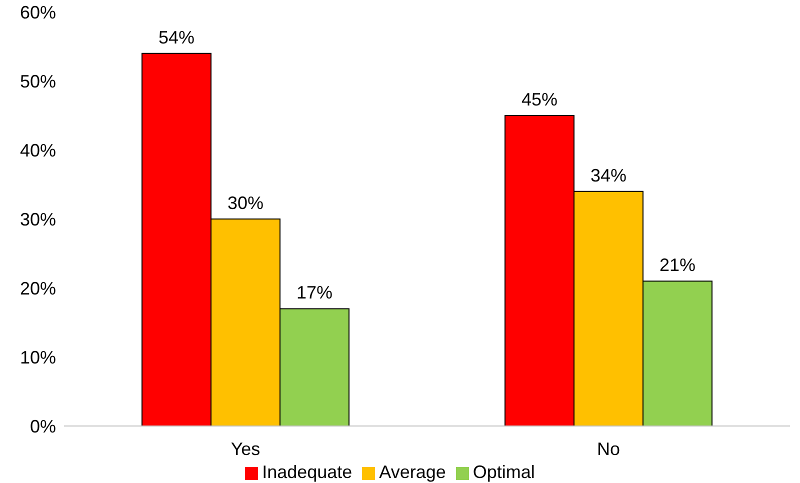 The width and height of the screenshot is (800, 483). What do you see at coordinates (38, 81) in the screenshot?
I see `y-tick-label: 50%` at bounding box center [38, 81].